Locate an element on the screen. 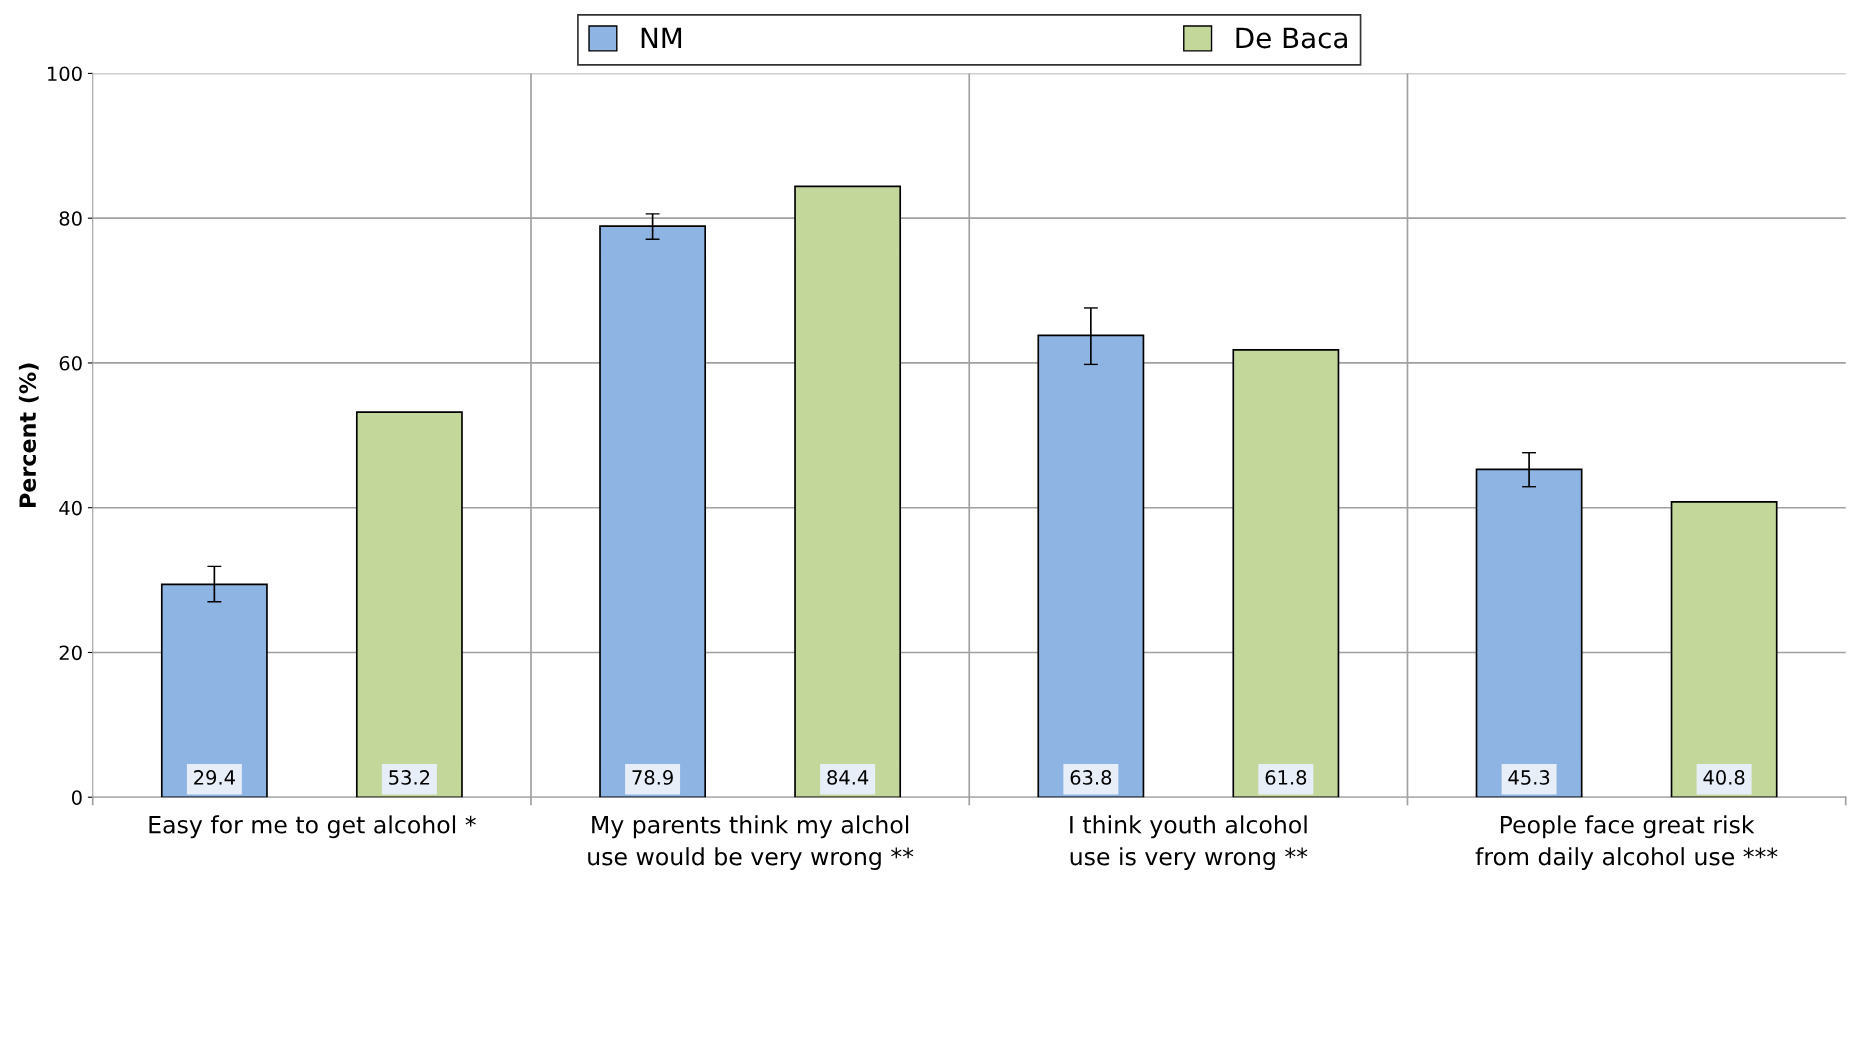  data-label: 61.8 is located at coordinates (1286, 777).